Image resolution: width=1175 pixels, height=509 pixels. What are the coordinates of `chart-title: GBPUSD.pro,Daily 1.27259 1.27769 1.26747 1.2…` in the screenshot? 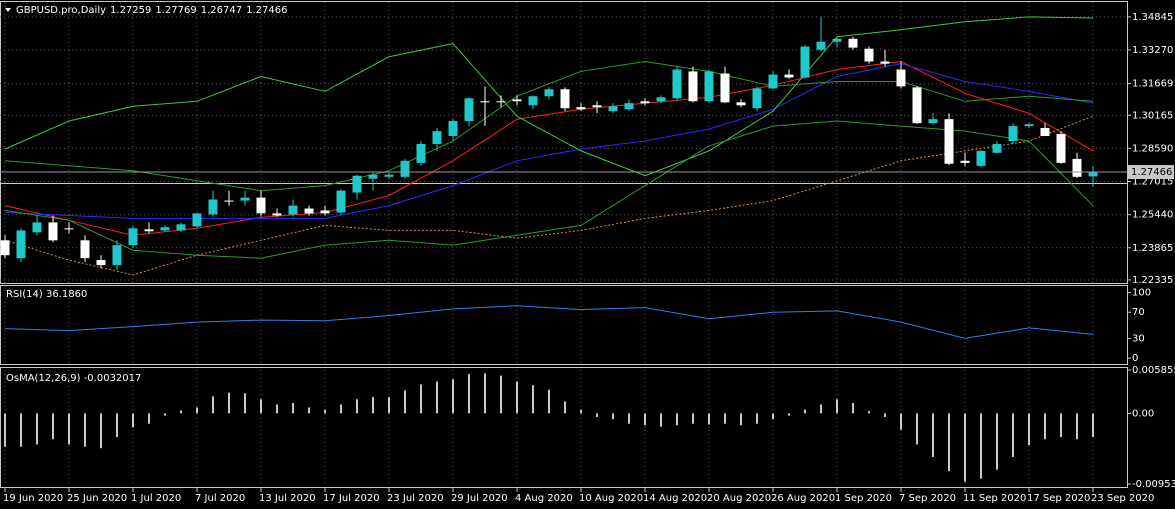 It's located at (151, 10).